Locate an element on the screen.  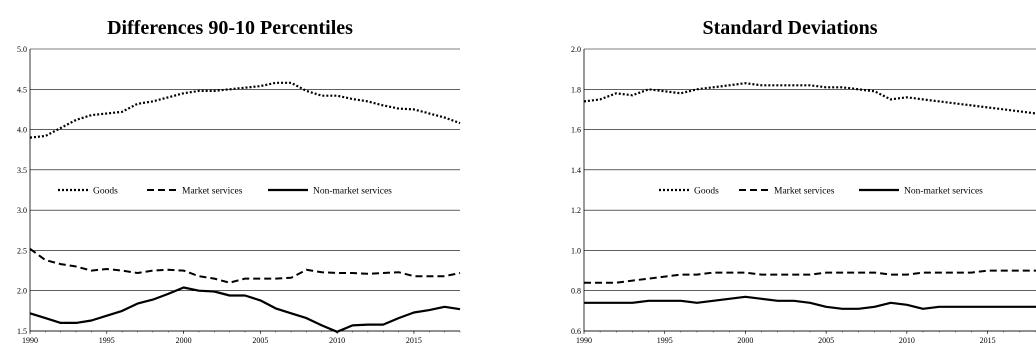
y-tick-label: 0.6 is located at coordinates (576, 331).